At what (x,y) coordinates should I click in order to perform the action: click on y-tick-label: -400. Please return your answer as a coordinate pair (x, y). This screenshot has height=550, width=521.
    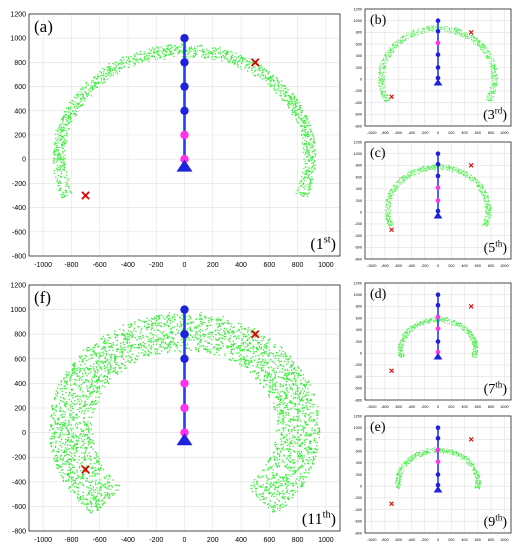
    Looking at the image, I should click on (358, 103).